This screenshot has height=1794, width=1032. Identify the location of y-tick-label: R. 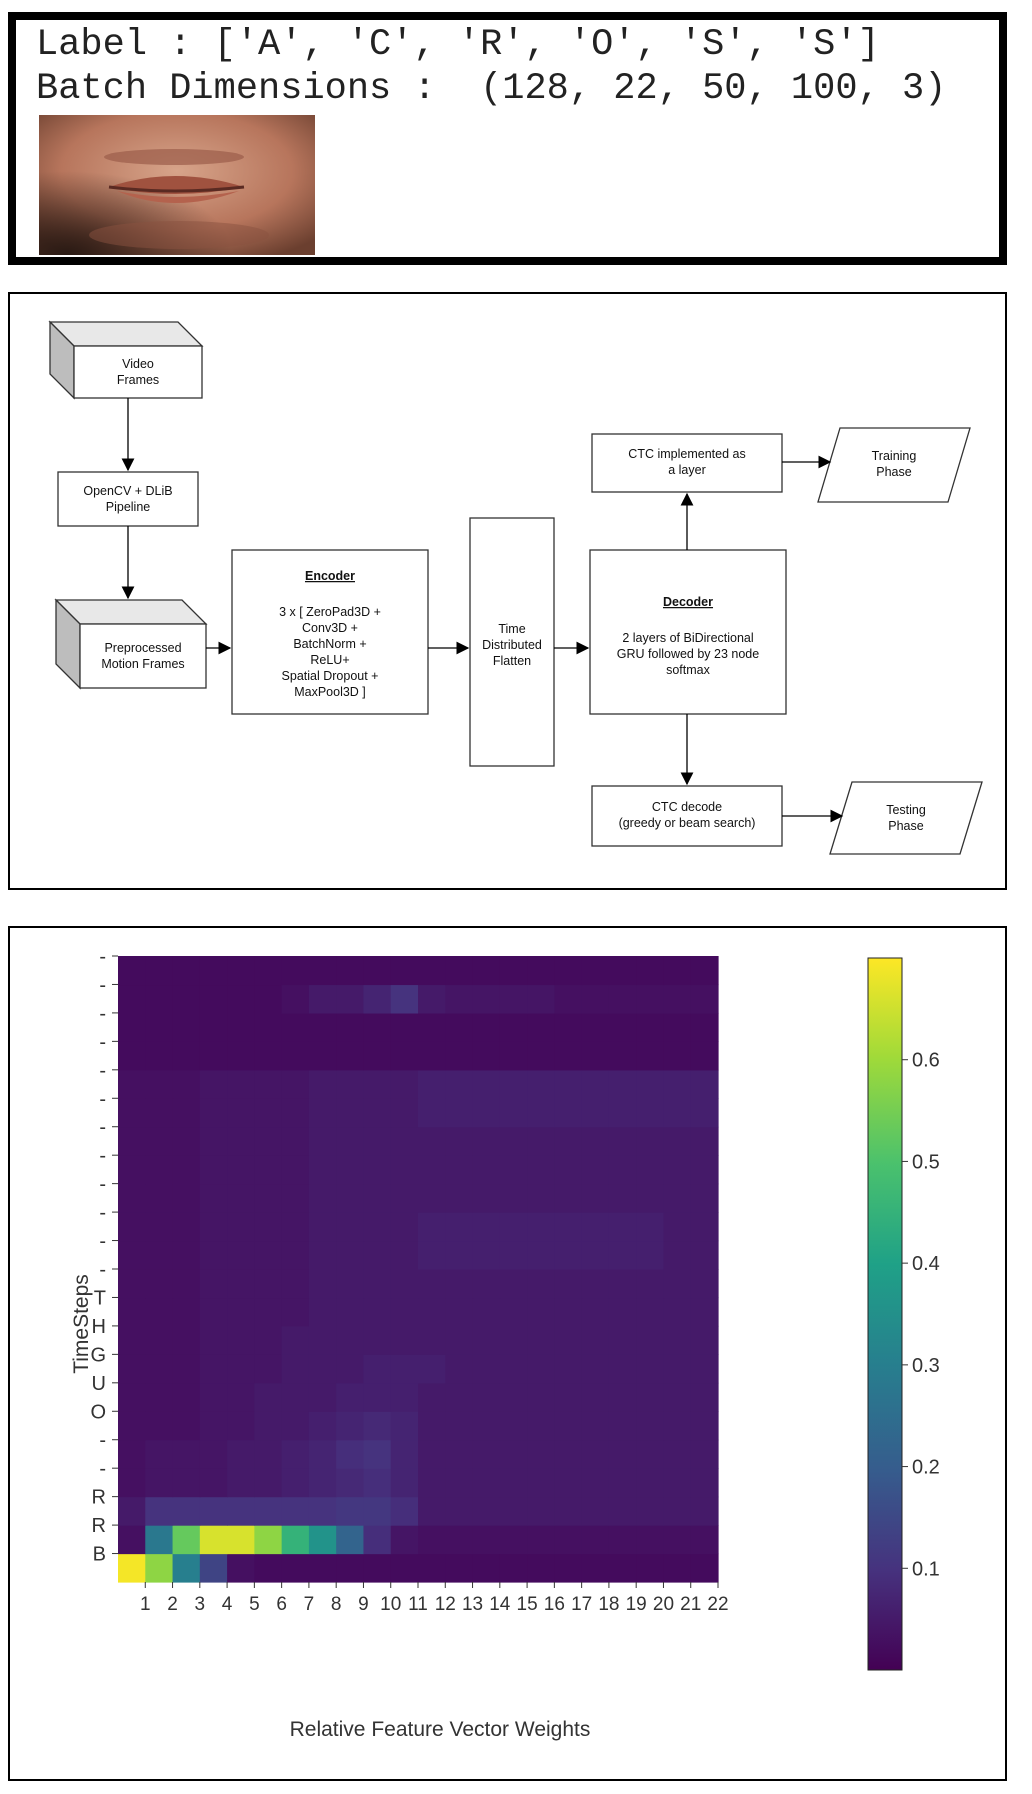
(99, 1526).